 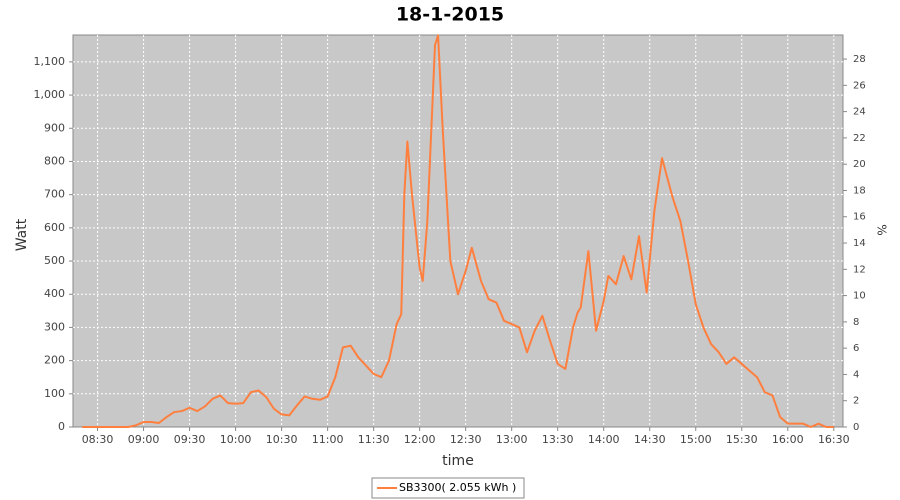 I want to click on x-tick-label: 10:00, so click(x=236, y=439).